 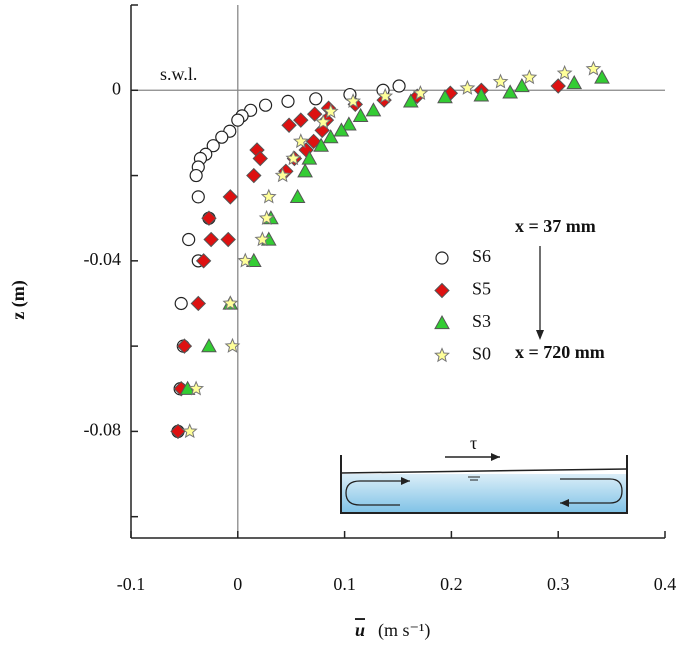 What do you see at coordinates (481, 289) in the screenshot?
I see `legend-label: S5` at bounding box center [481, 289].